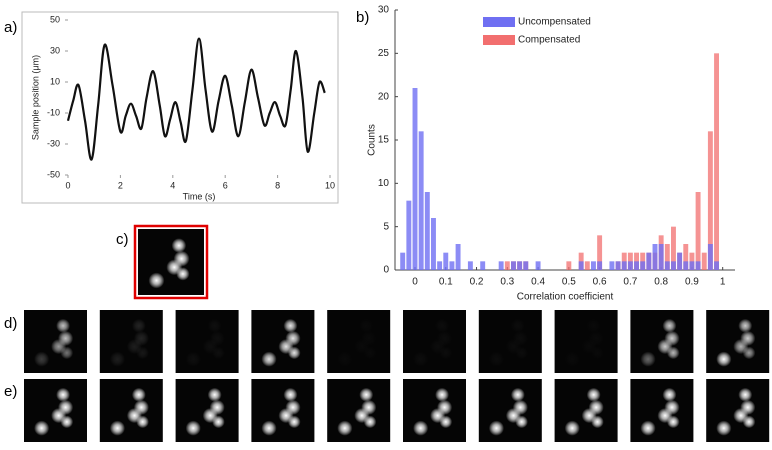  Describe the element at coordinates (384, 53) in the screenshot. I see `y-tick-label: 25` at that location.